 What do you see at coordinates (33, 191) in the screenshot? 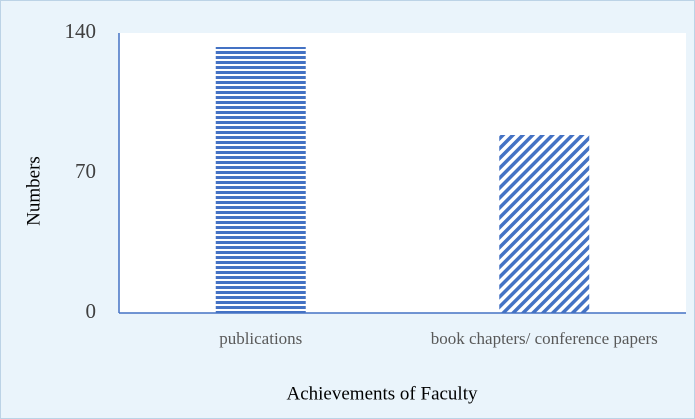
I see `y-axis-title: Numbers` at bounding box center [33, 191].